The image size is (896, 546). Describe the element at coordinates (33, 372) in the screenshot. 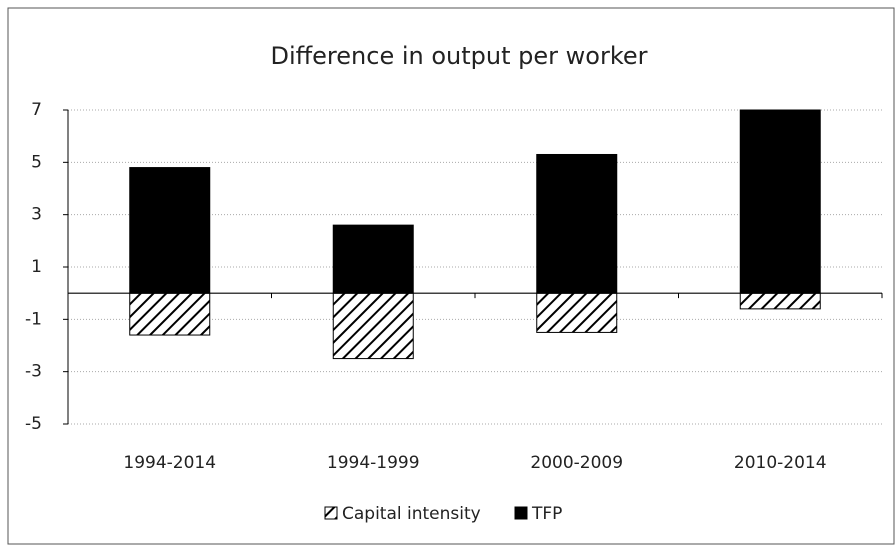

I see `y-tick-label: -3` at that location.